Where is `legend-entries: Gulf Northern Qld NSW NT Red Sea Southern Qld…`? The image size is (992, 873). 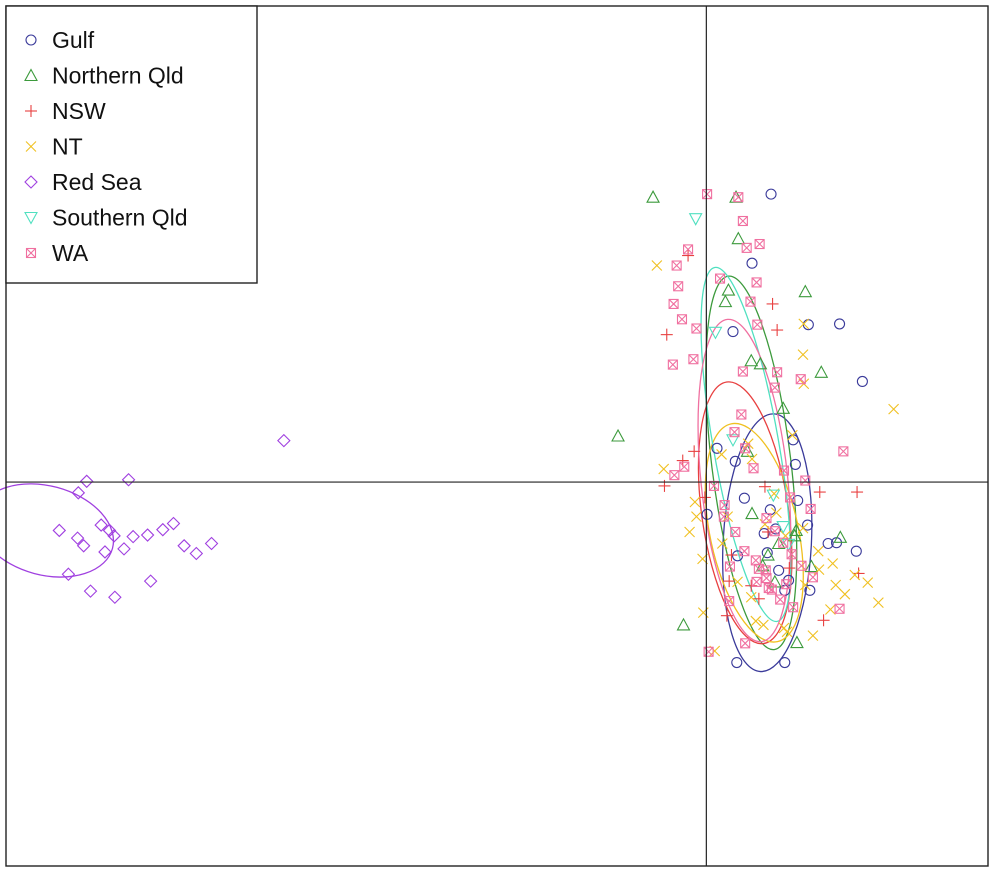
legend-entries: Gulf Northern Qld NSW NT Red Sea Southern Qld… is located at coordinates (106, 146).